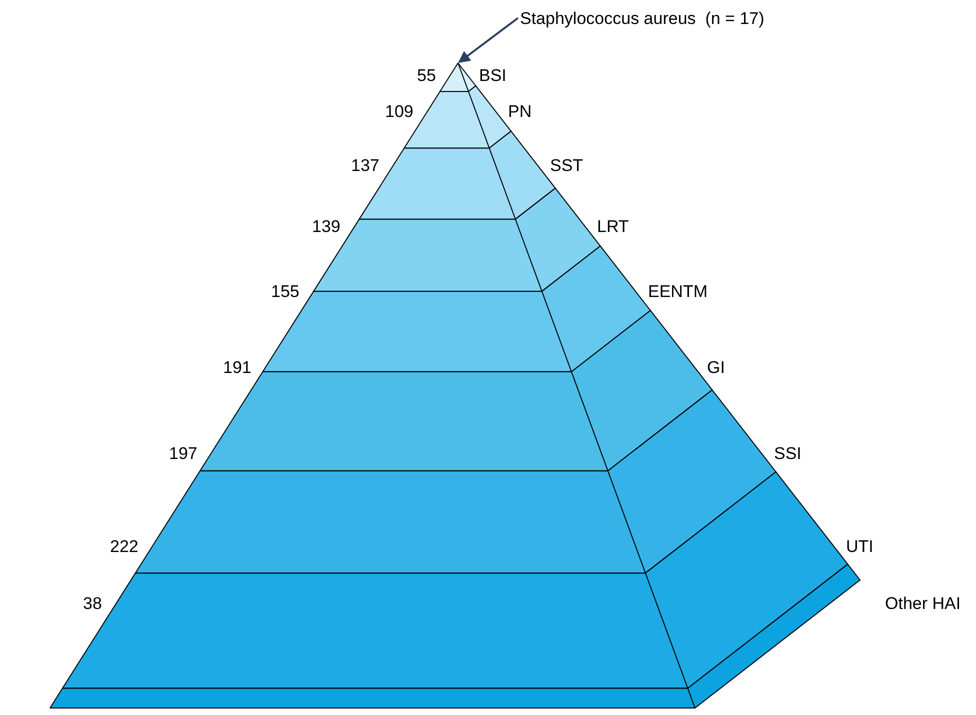  What do you see at coordinates (285, 291) in the screenshot?
I see `data-label: 155` at bounding box center [285, 291].